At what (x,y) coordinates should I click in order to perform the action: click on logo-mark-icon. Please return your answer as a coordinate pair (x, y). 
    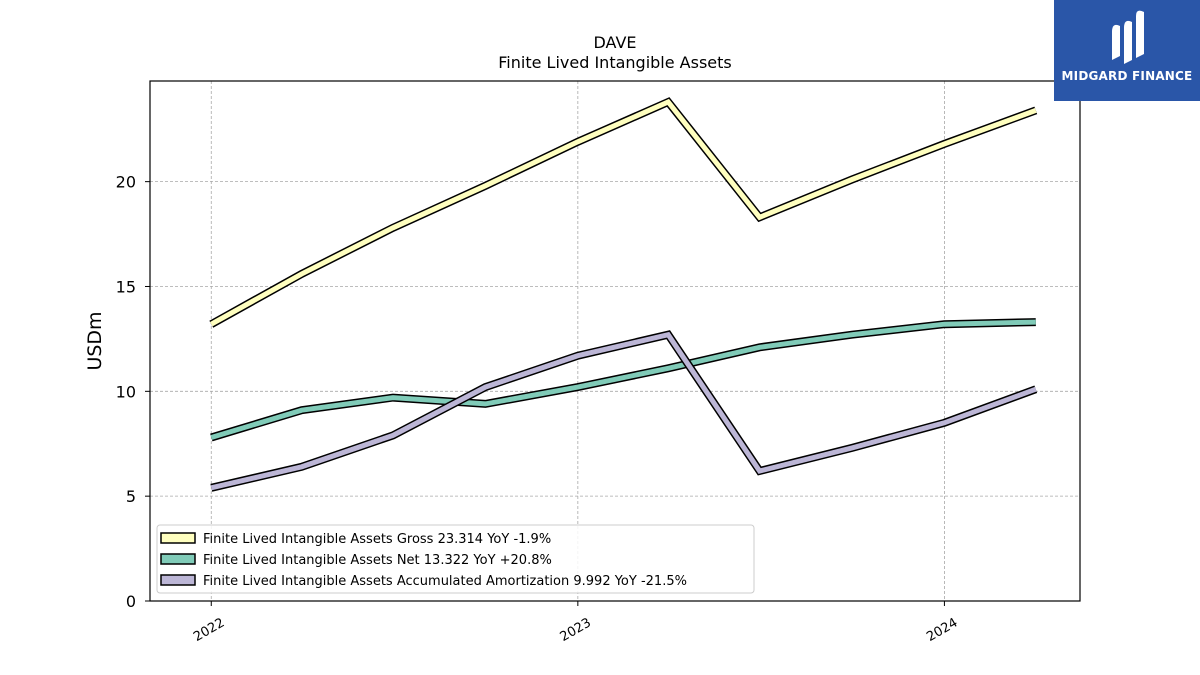
    Looking at the image, I should click on (1128, 37).